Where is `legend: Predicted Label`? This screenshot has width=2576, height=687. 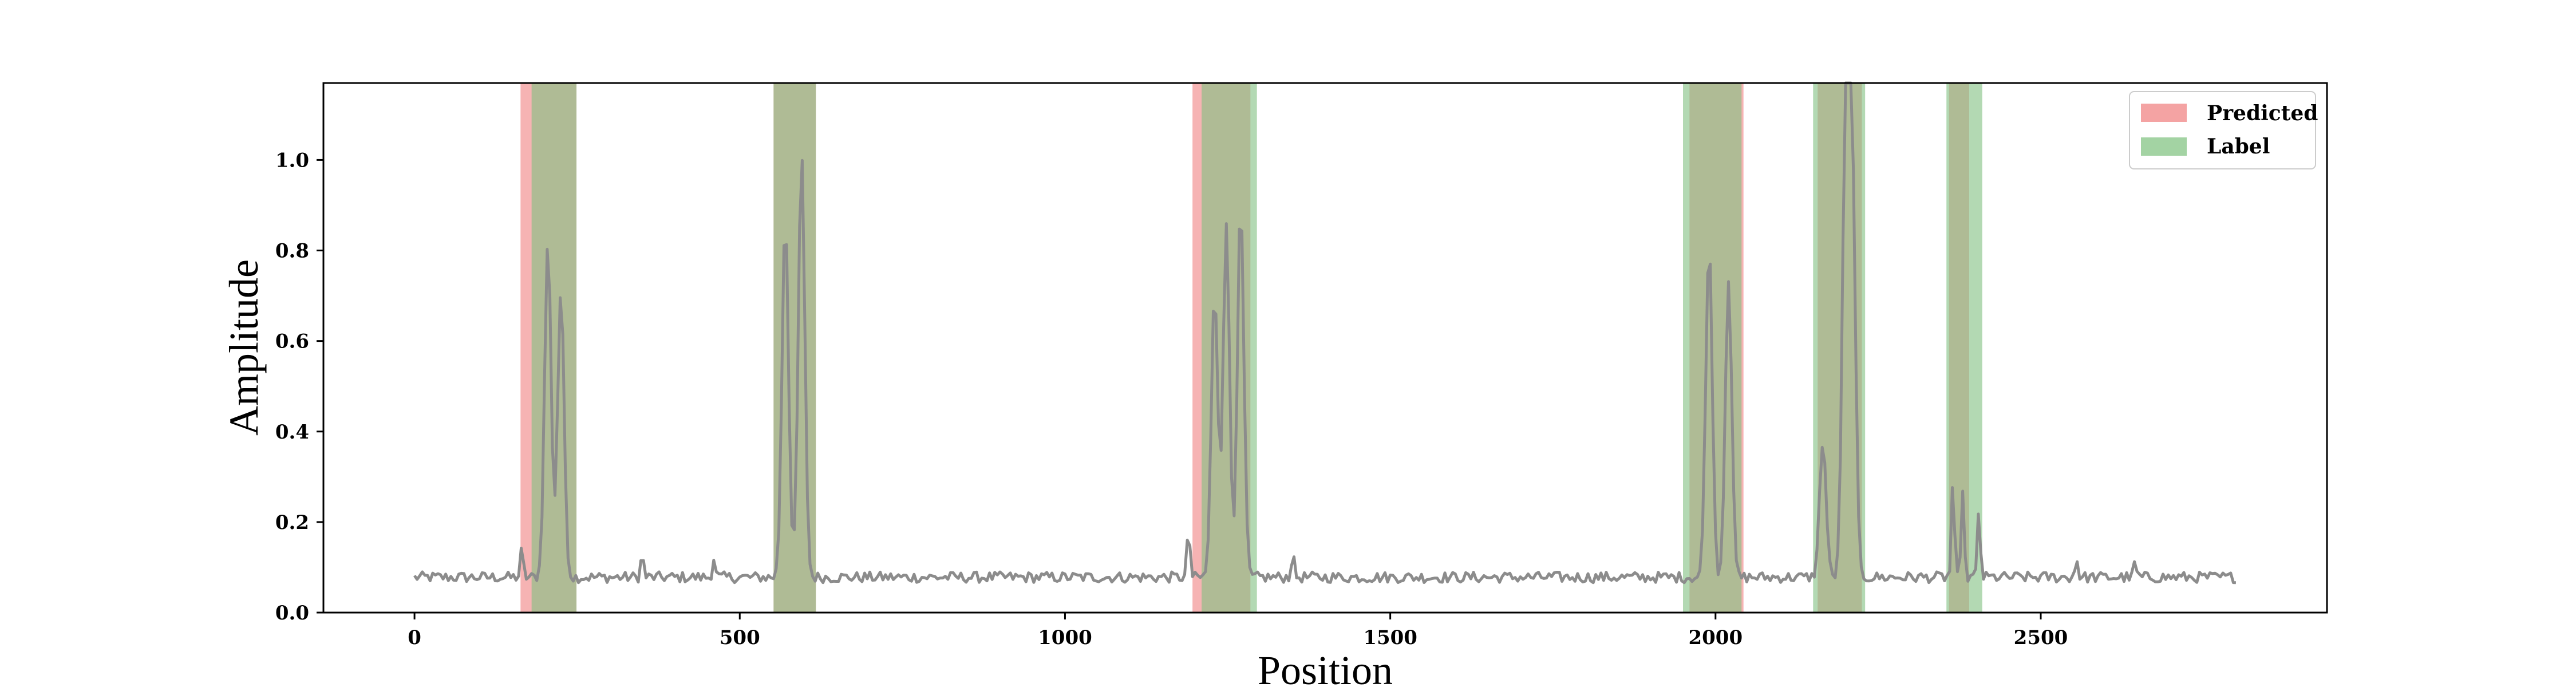 legend: Predicted Label is located at coordinates (2223, 130).